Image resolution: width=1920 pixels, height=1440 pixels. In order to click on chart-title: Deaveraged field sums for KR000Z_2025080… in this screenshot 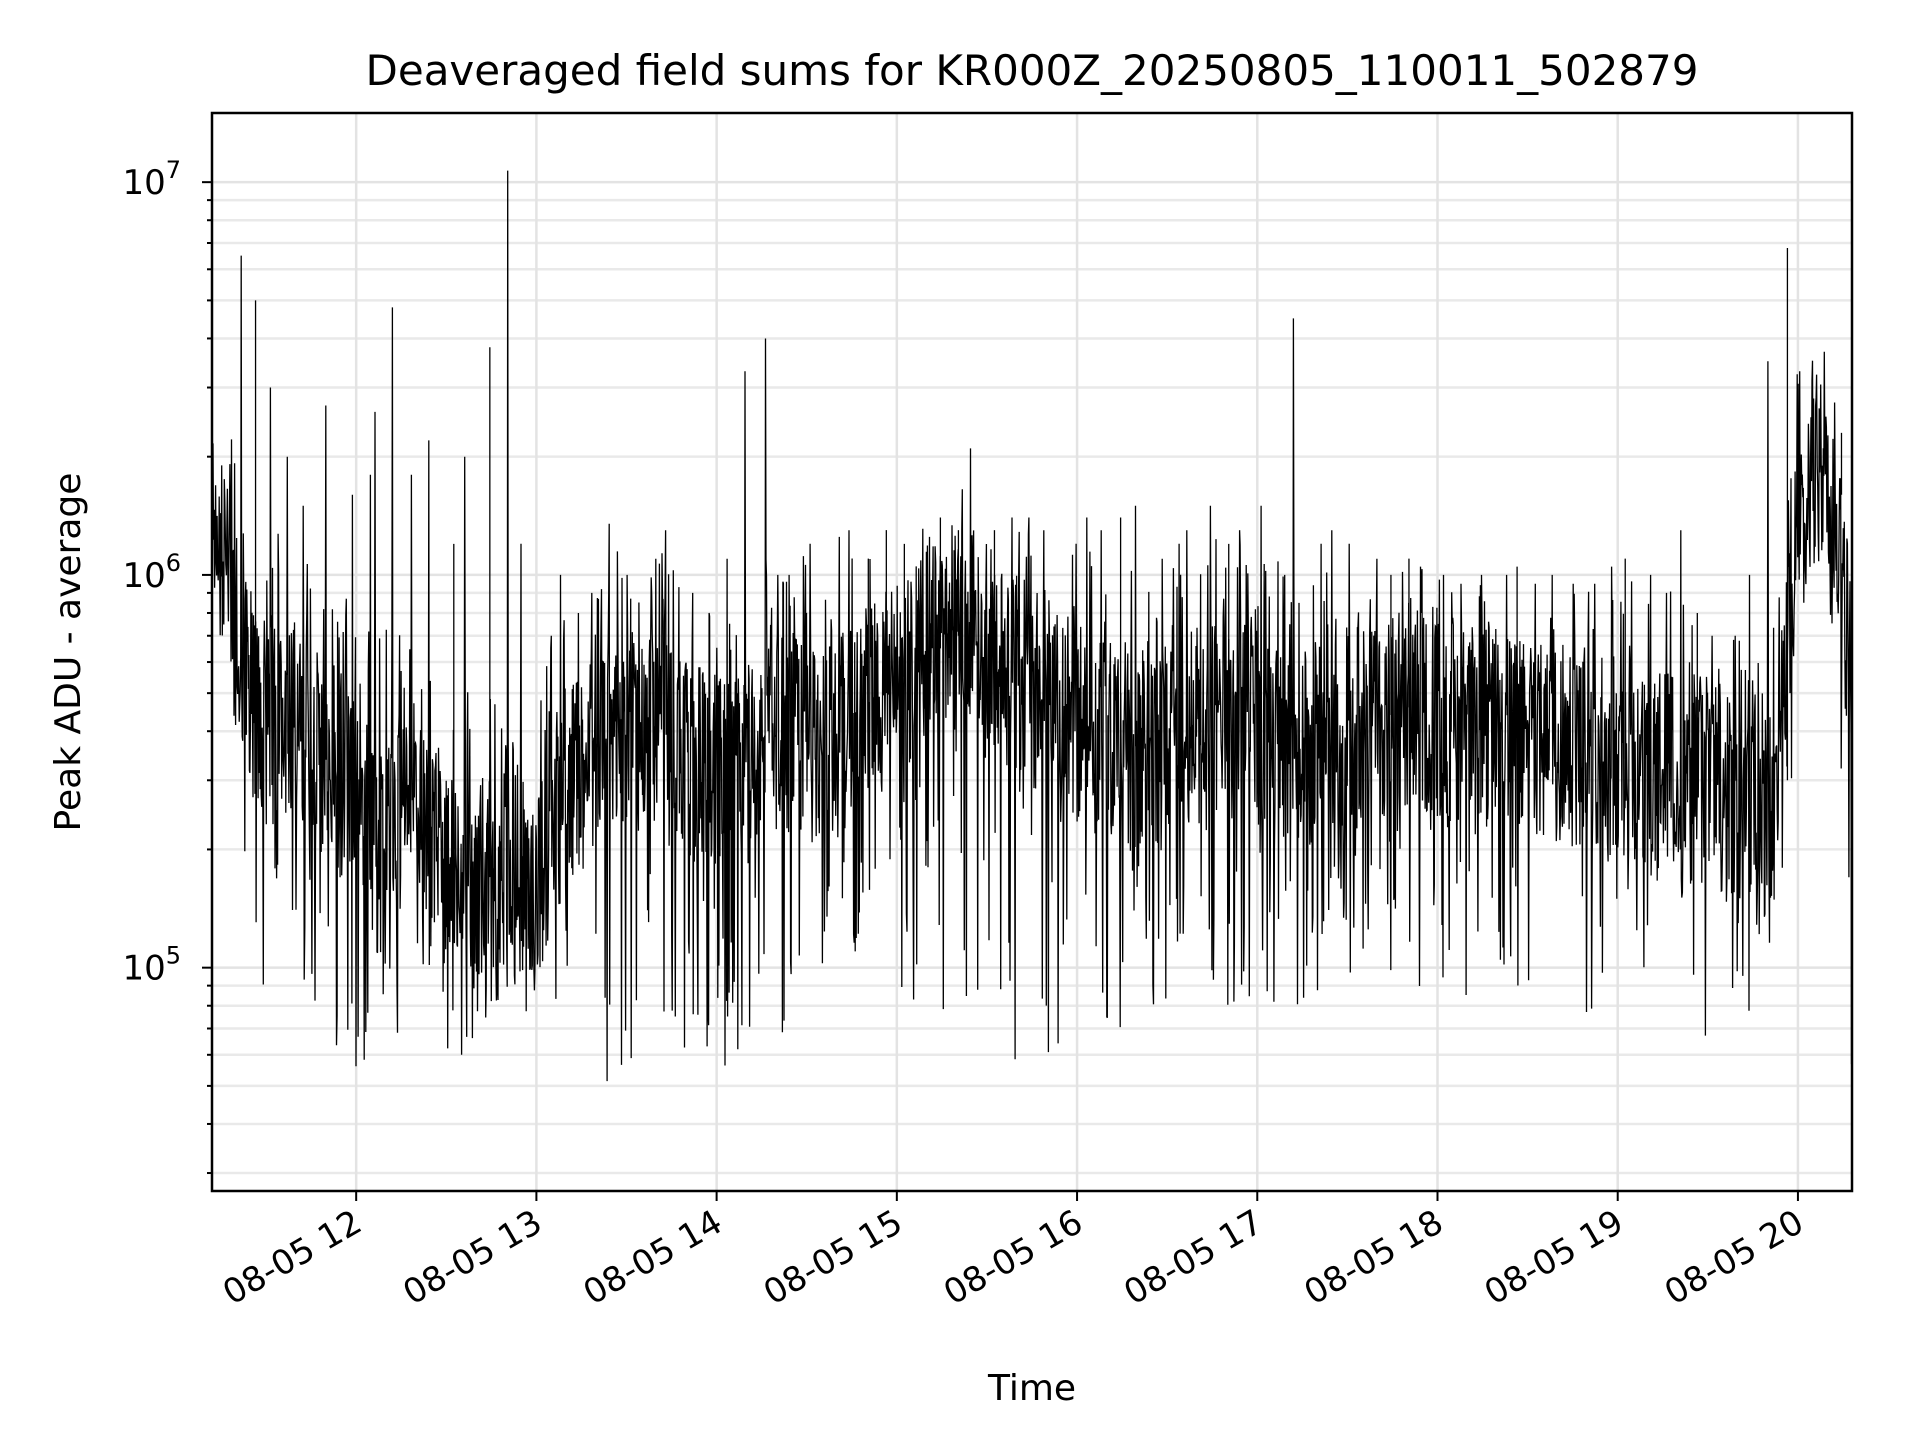, I will do `click(1032, 70)`.